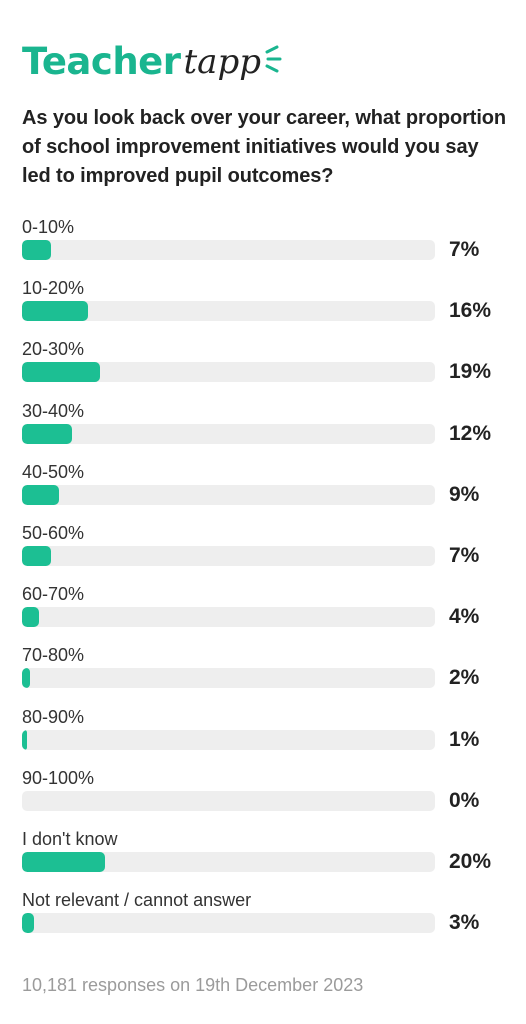 This screenshot has height=1024, width=526. What do you see at coordinates (53, 349) in the screenshot?
I see `bar-category-label: 20-30%` at bounding box center [53, 349].